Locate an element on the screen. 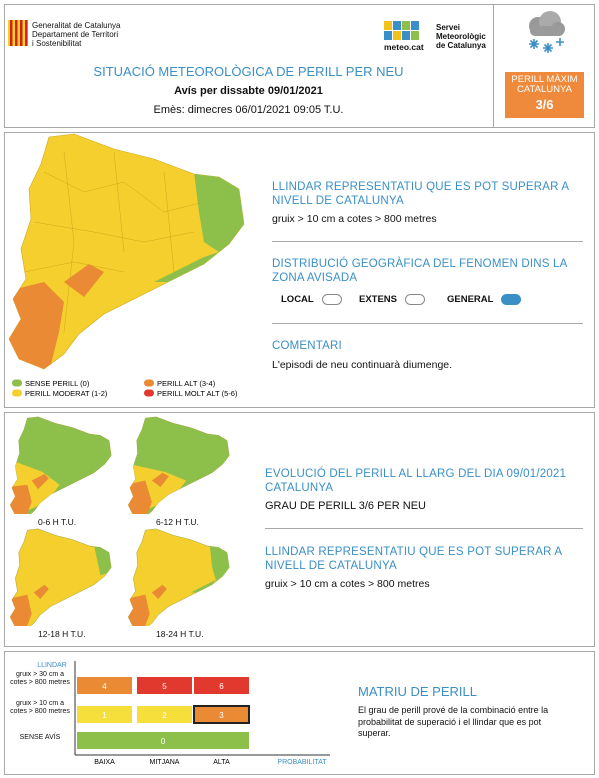  row-label-box: SENSE AVÍS is located at coordinates (40, 737).